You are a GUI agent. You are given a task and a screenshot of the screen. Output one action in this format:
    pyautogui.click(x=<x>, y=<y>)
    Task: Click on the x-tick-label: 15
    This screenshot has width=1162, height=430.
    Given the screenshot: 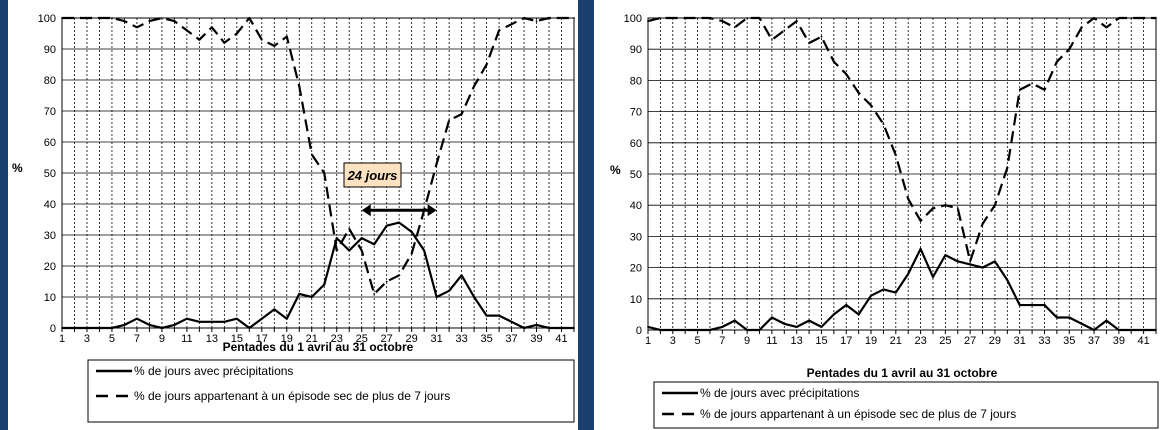 What is the action you would take?
    pyautogui.click(x=821, y=341)
    